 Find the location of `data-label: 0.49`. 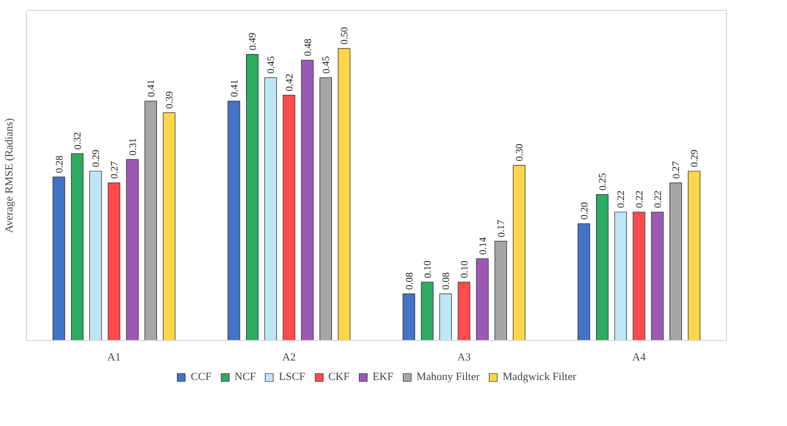

data-label: 0.49 is located at coordinates (253, 41).